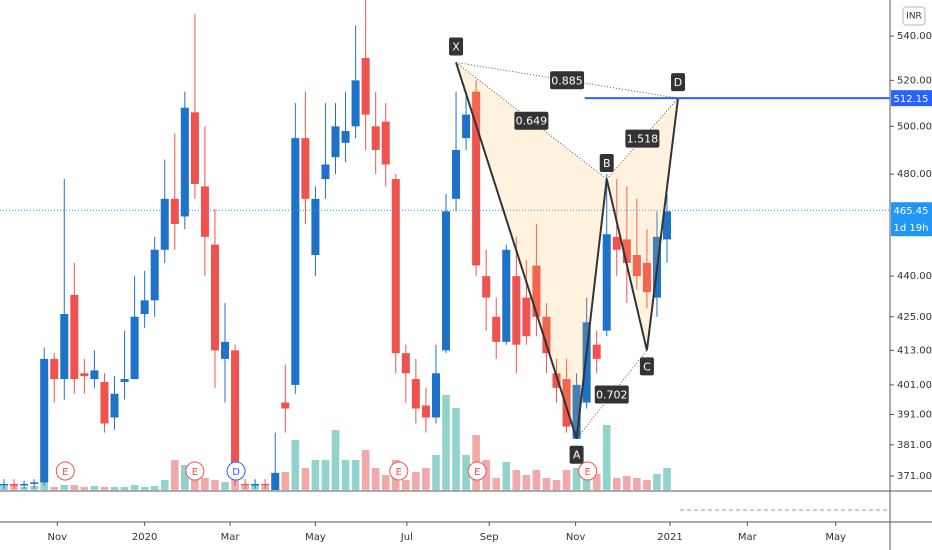  Describe the element at coordinates (914, 350) in the screenshot. I see `y-tick-label: 413.00` at that location.